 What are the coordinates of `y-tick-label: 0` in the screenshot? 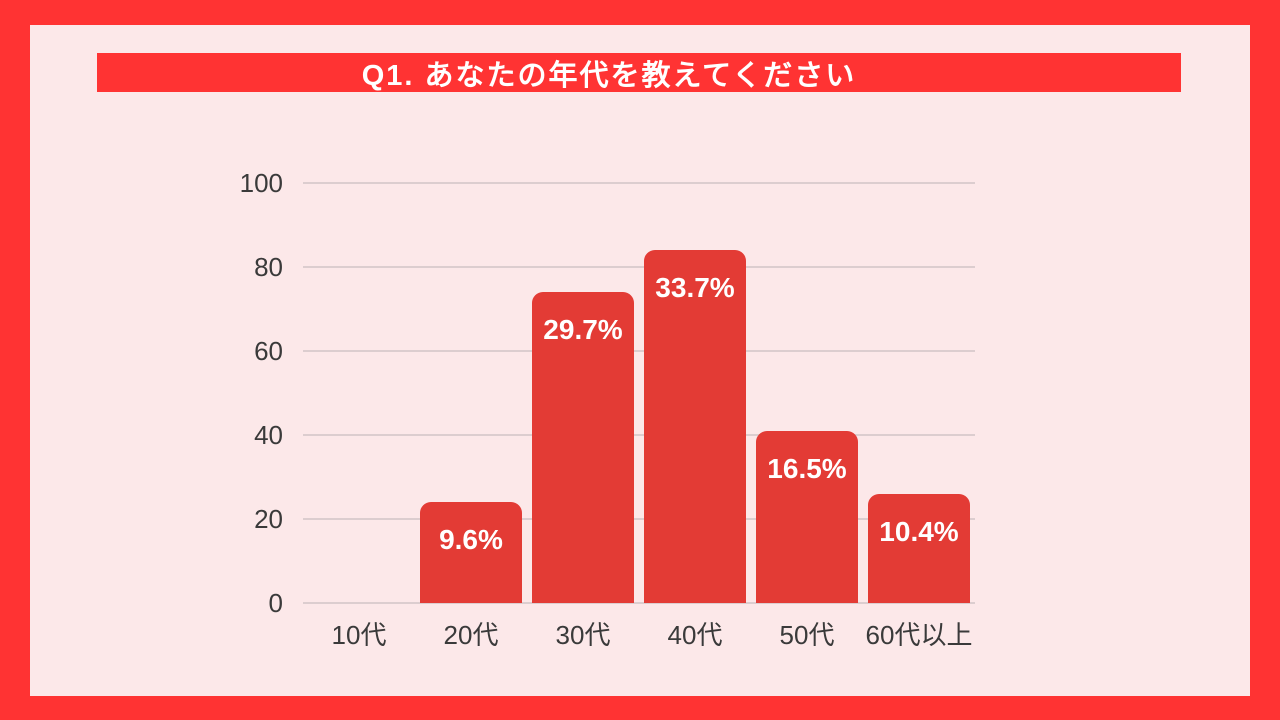 It's located at (275, 603).